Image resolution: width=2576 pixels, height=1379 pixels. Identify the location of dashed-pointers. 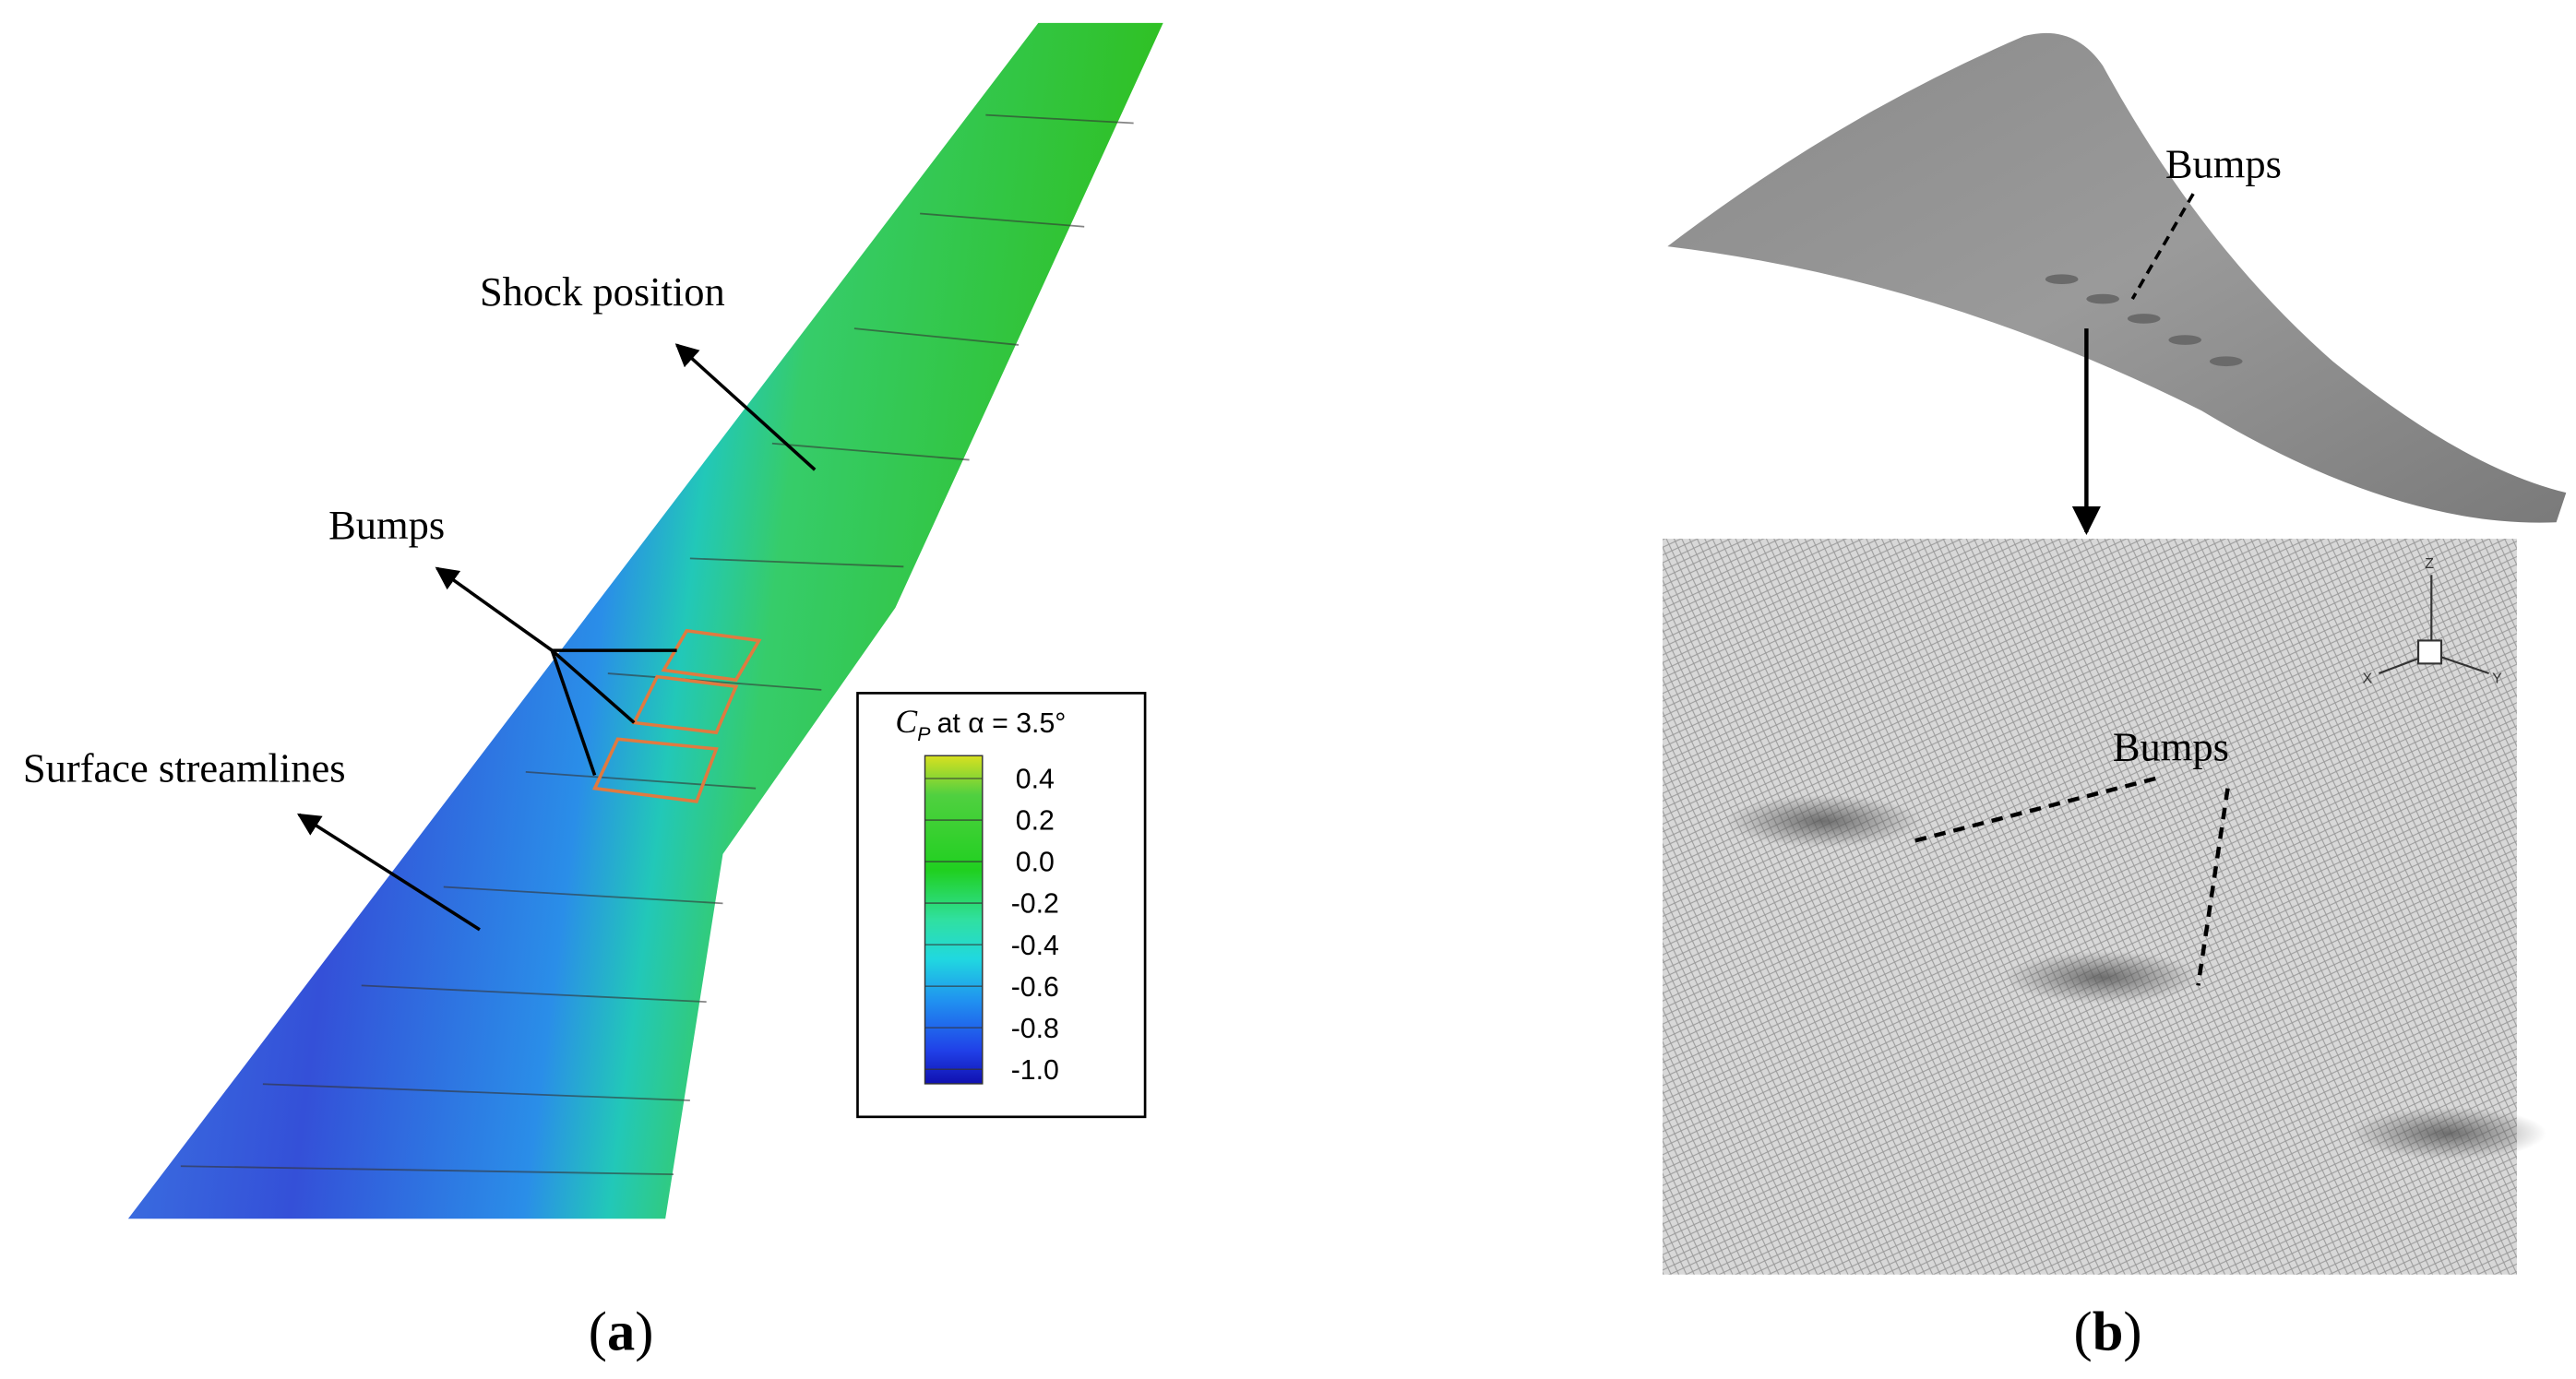
(2071, 881).